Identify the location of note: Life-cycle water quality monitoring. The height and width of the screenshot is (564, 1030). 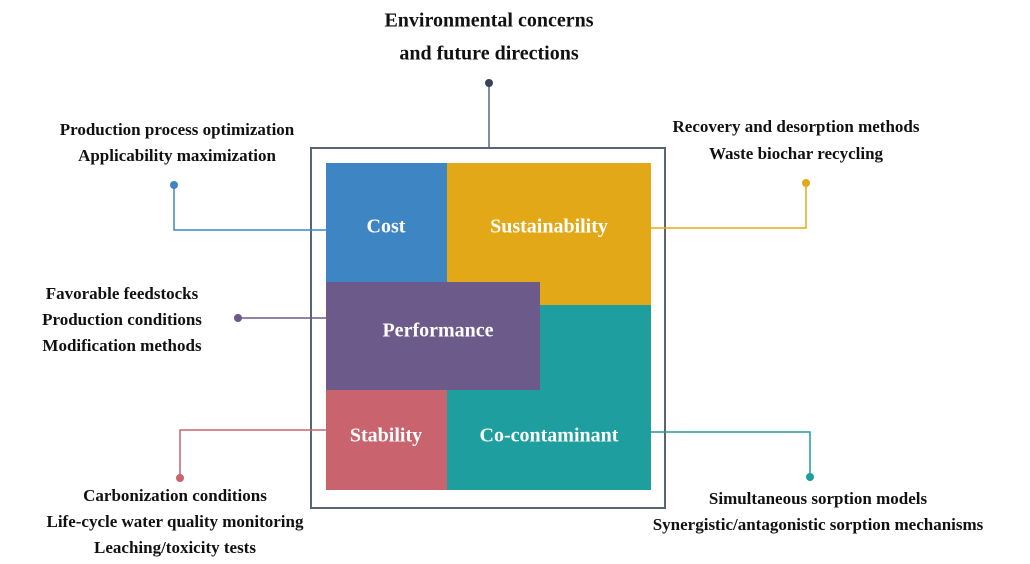
(175, 521).